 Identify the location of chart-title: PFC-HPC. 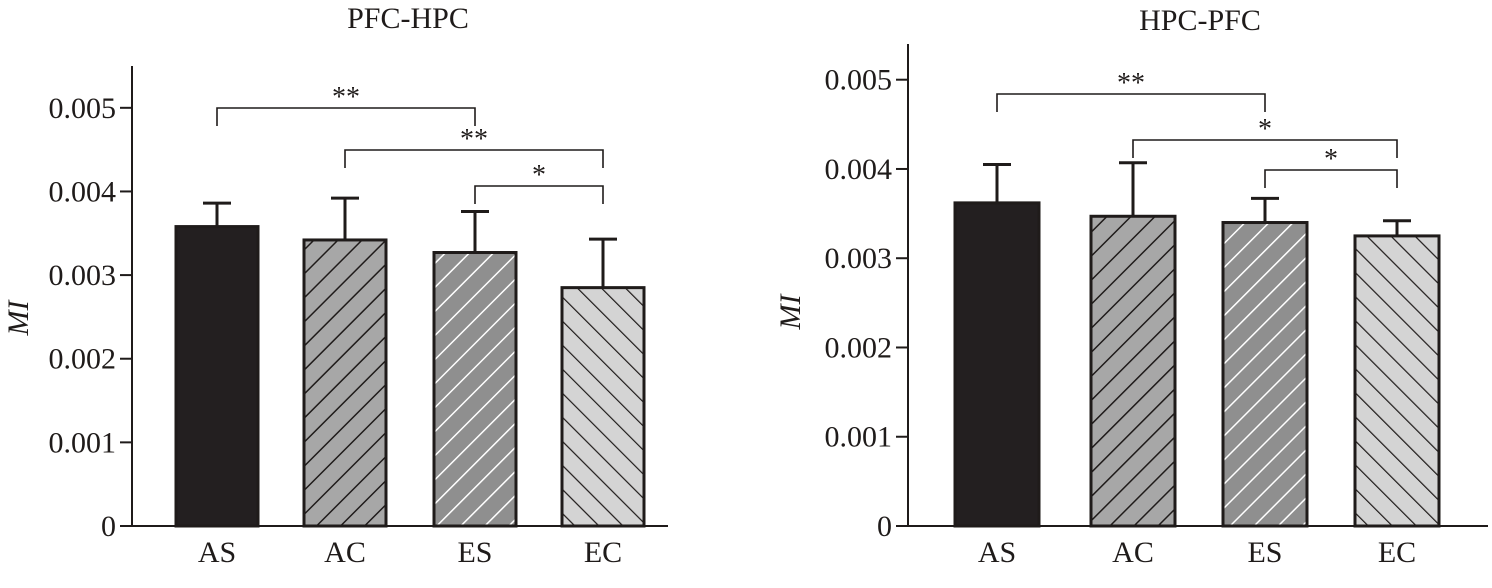
(408, 18).